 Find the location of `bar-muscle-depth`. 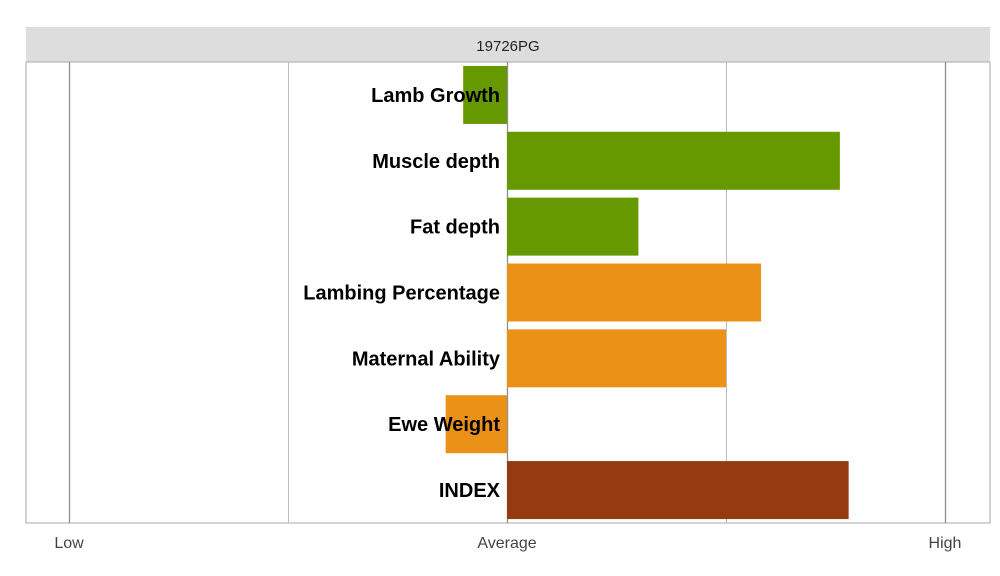

bar-muscle-depth is located at coordinates (673, 160).